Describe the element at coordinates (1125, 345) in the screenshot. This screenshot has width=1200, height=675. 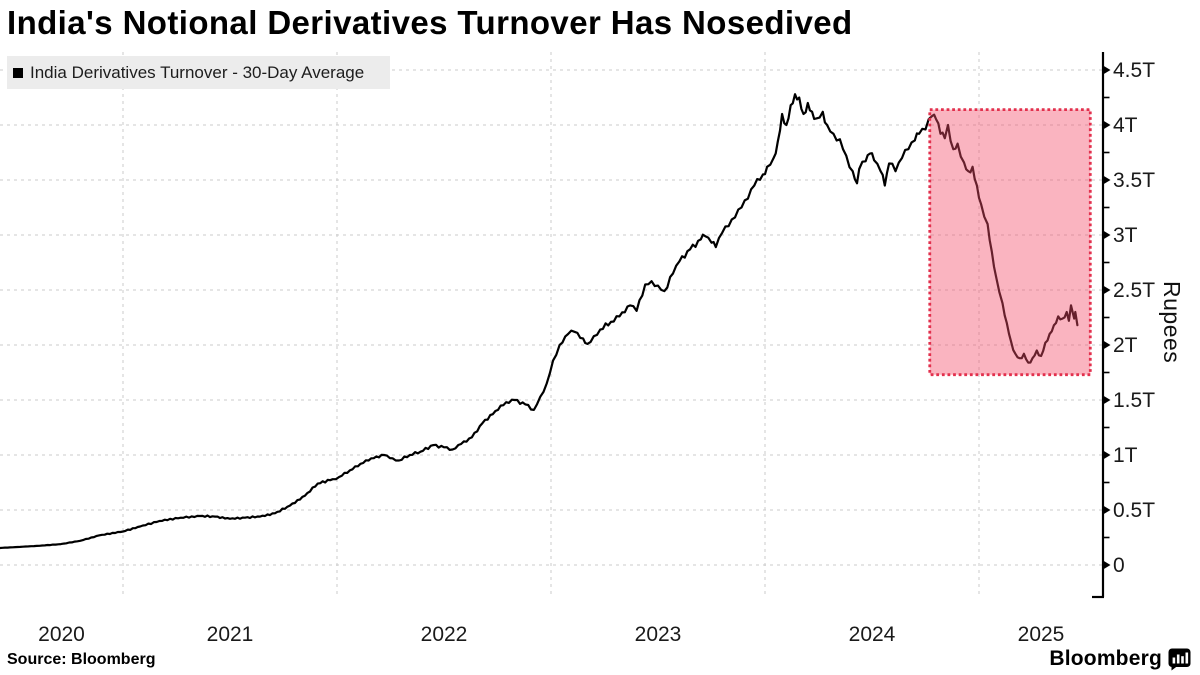
I see `y-tick-label: 2T` at that location.